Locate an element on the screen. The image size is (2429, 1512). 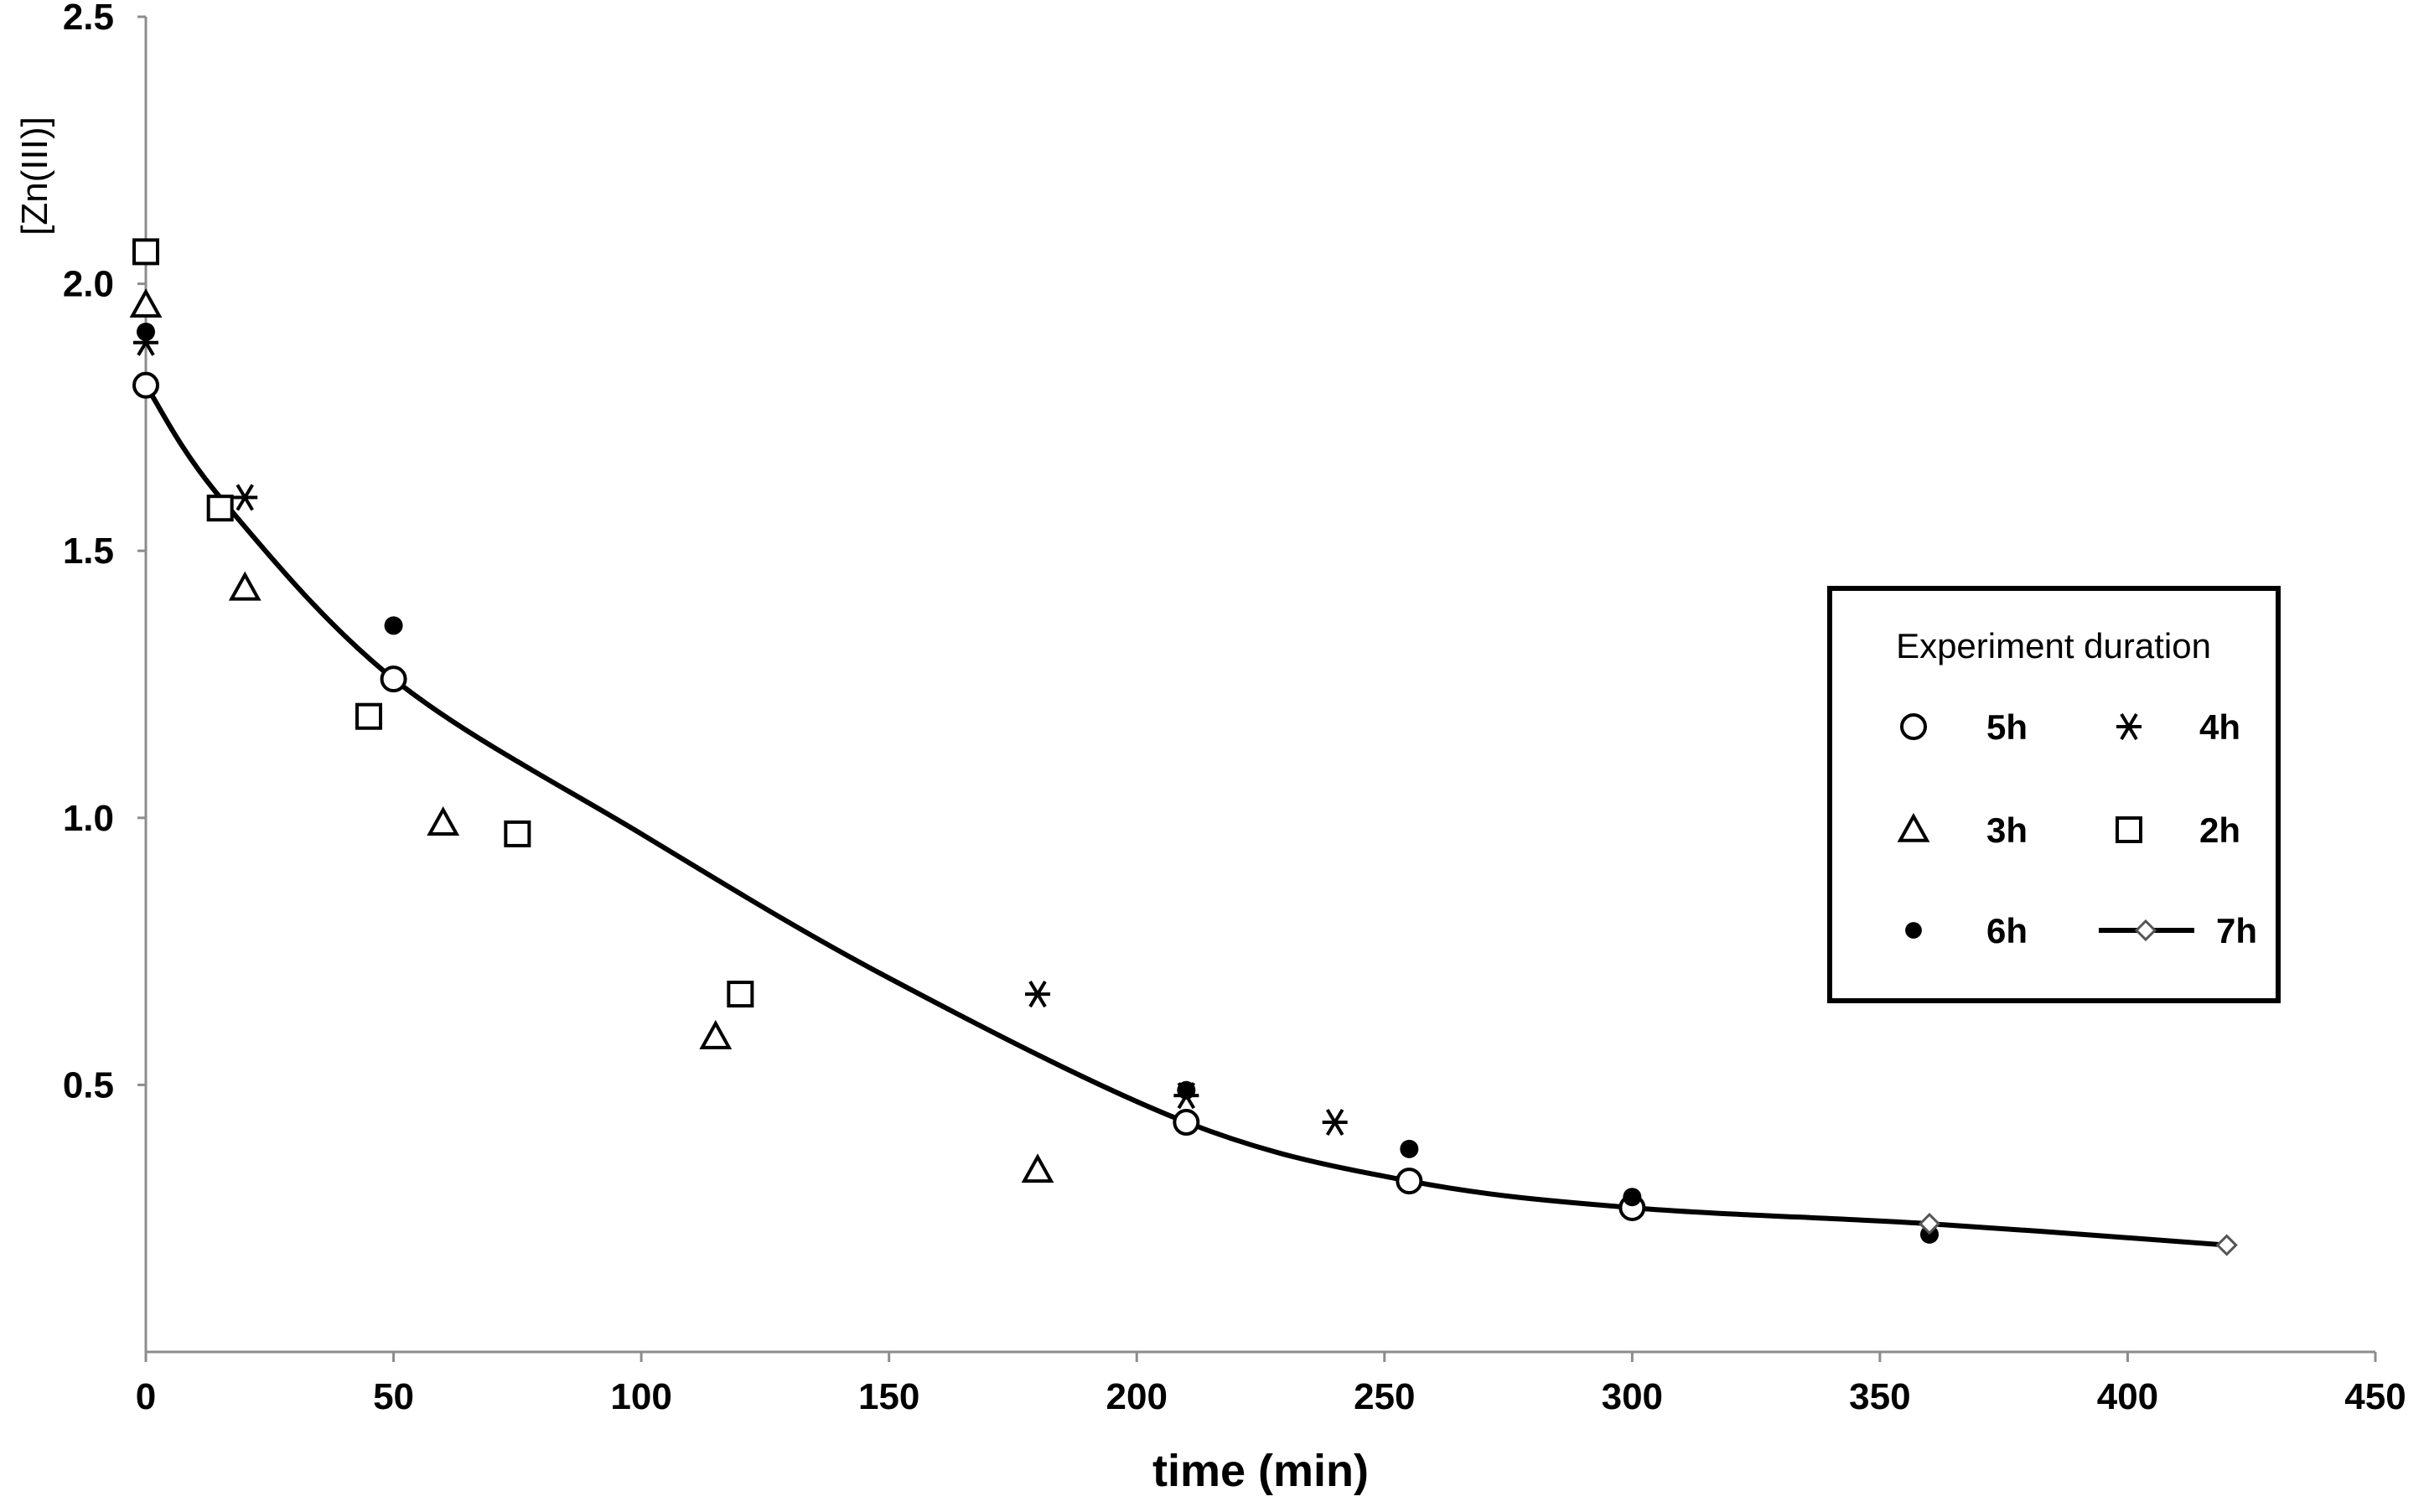
legend-label-2h: 2h is located at coordinates (2219, 830).